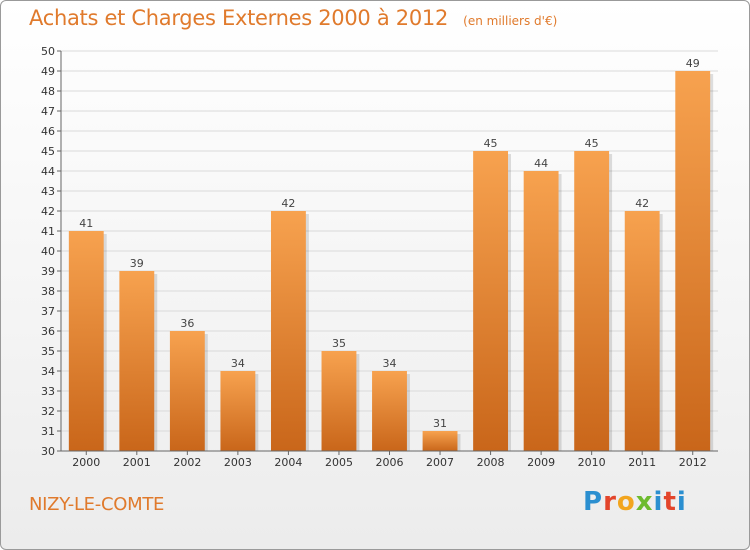  I want to click on y-tick-label: 47, so click(48, 111).